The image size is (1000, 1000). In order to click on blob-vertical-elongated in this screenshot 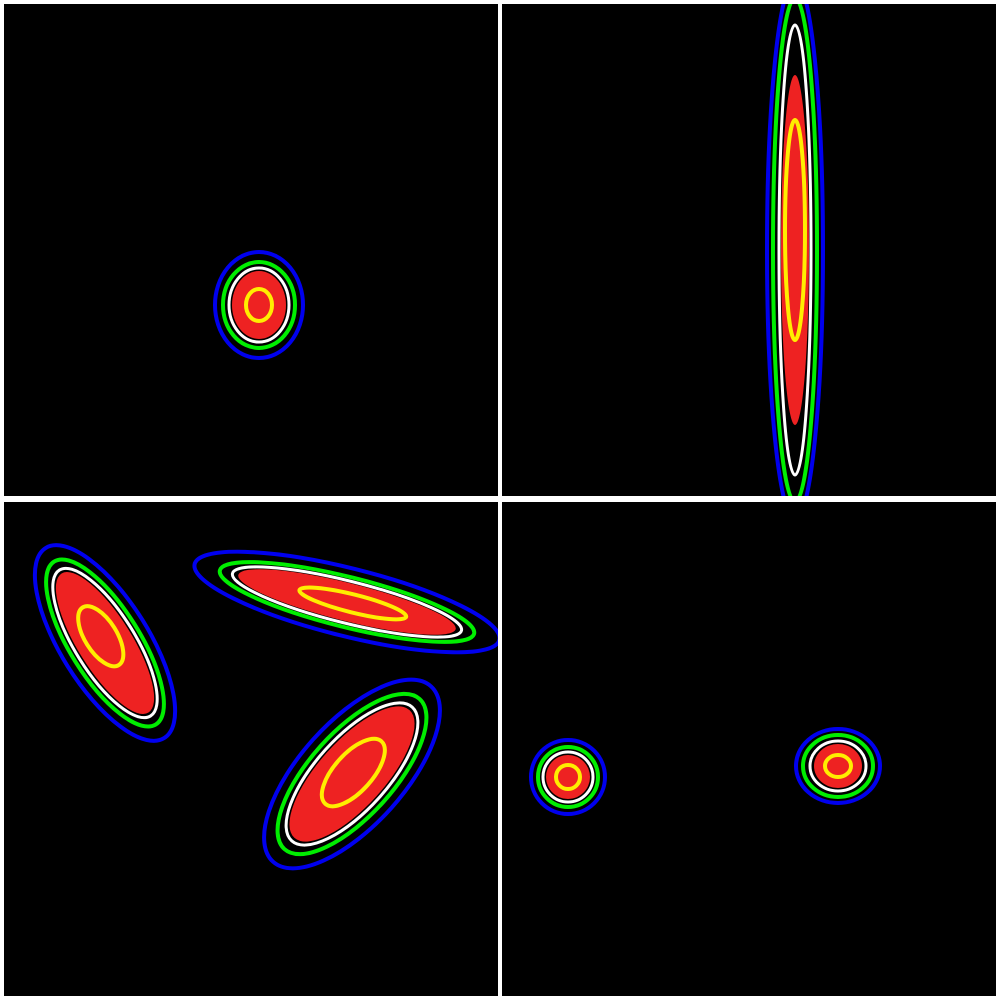, I will do `click(795, 250)`.